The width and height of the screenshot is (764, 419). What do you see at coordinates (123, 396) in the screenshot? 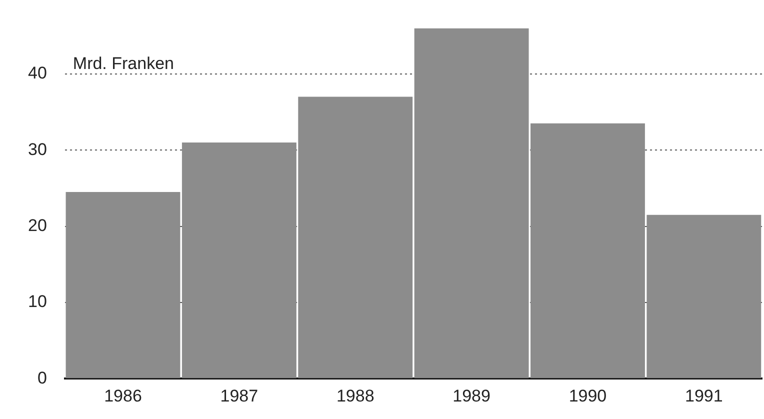
I see `x-tick-label: 1986` at bounding box center [123, 396].